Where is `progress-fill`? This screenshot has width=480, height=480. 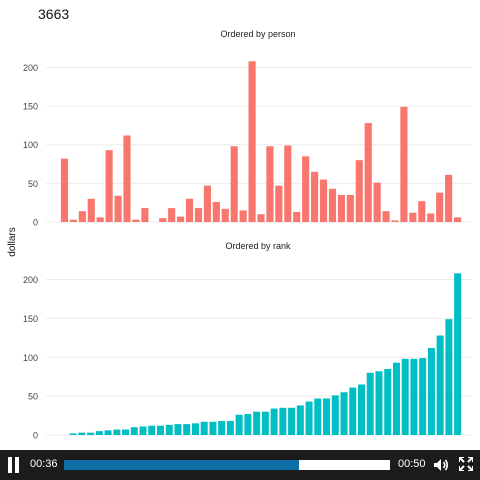
progress-fill is located at coordinates (181, 465).